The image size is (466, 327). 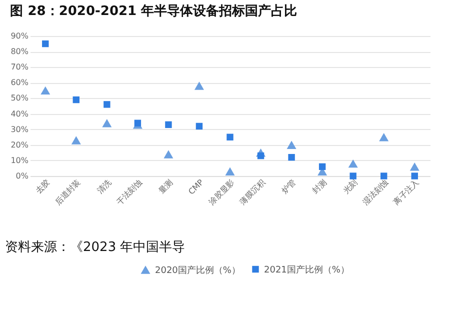 I want to click on chart-title: 图 28：2020-2021 年半导体设备招标国产占比, so click(x=154, y=11).